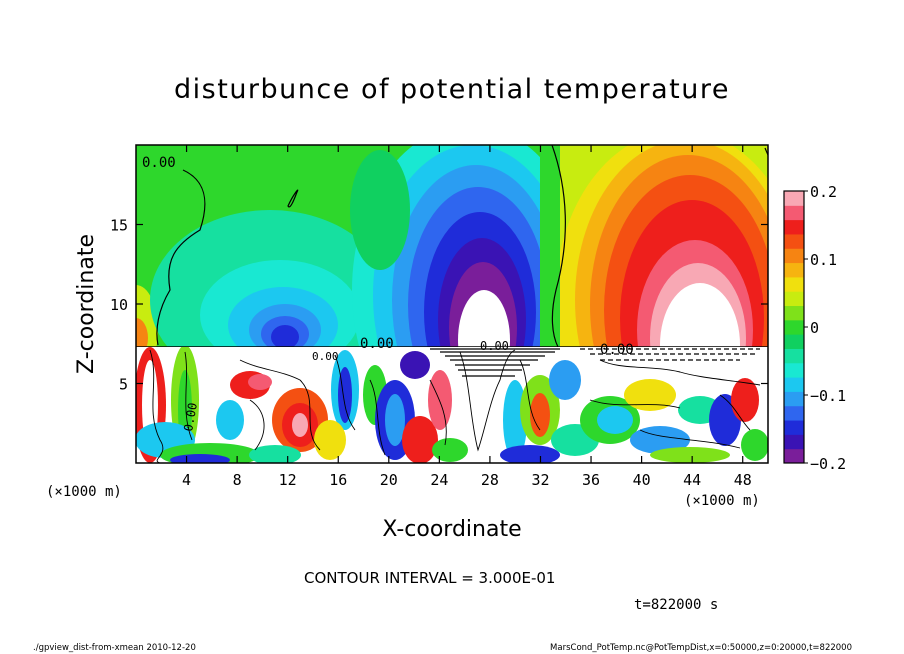 This screenshot has width=904, height=654. Describe the element at coordinates (186, 480) in the screenshot. I see `x-tick-label: 4` at that location.